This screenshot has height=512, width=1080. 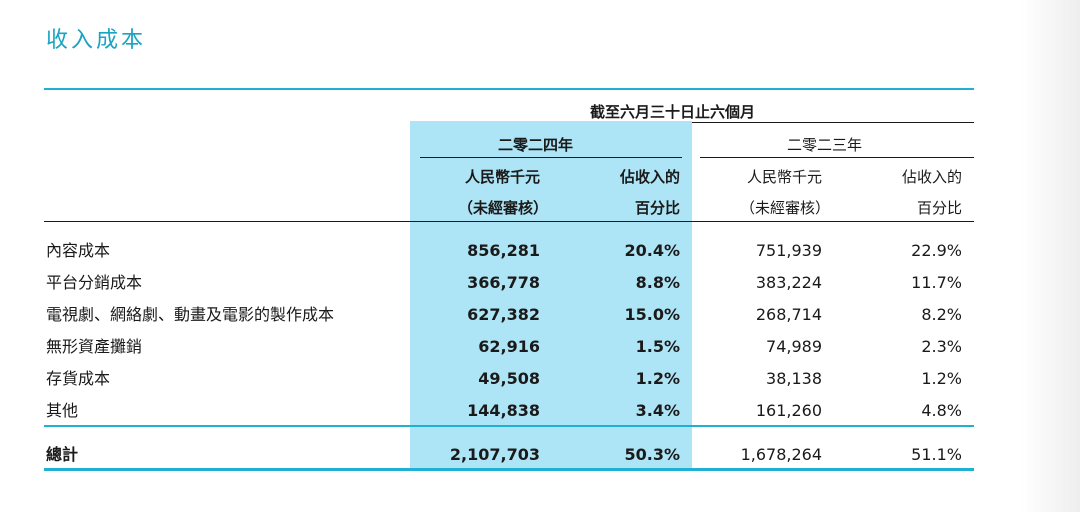 What do you see at coordinates (78, 250) in the screenshot?
I see `row-label: 內容成本` at bounding box center [78, 250].